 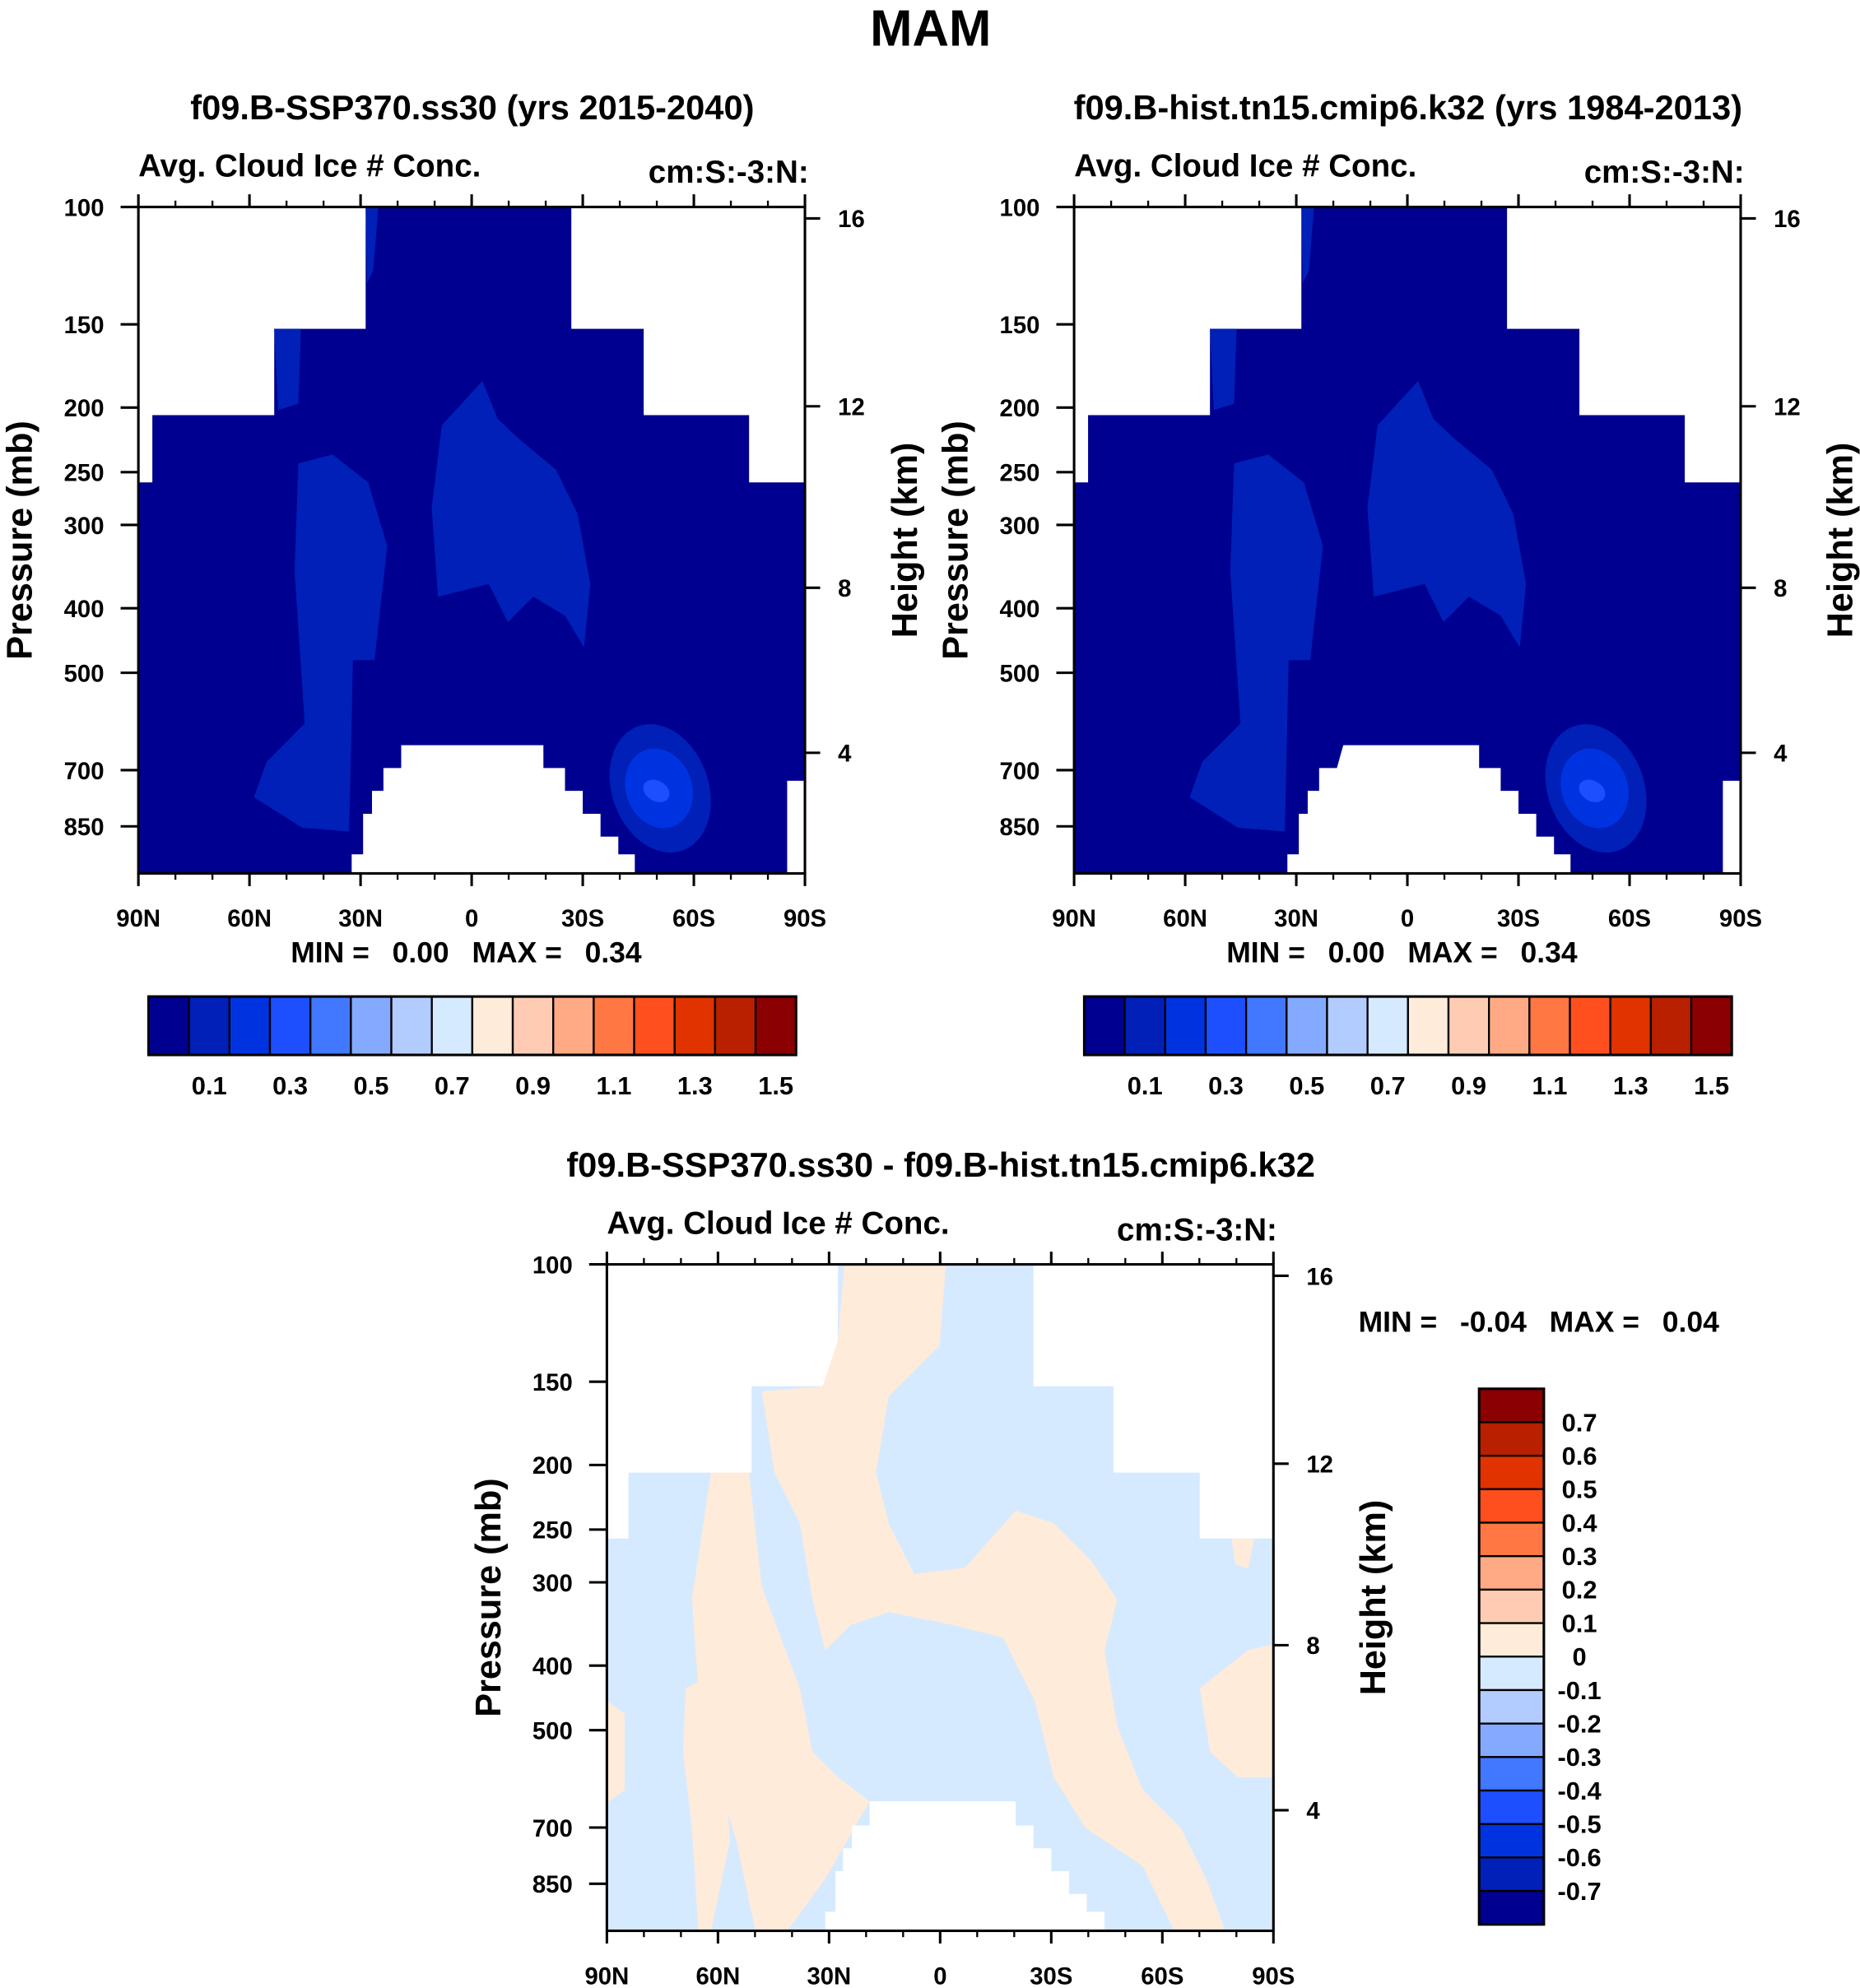 I want to click on y-tick-label: 850, so click(x=1020, y=827).